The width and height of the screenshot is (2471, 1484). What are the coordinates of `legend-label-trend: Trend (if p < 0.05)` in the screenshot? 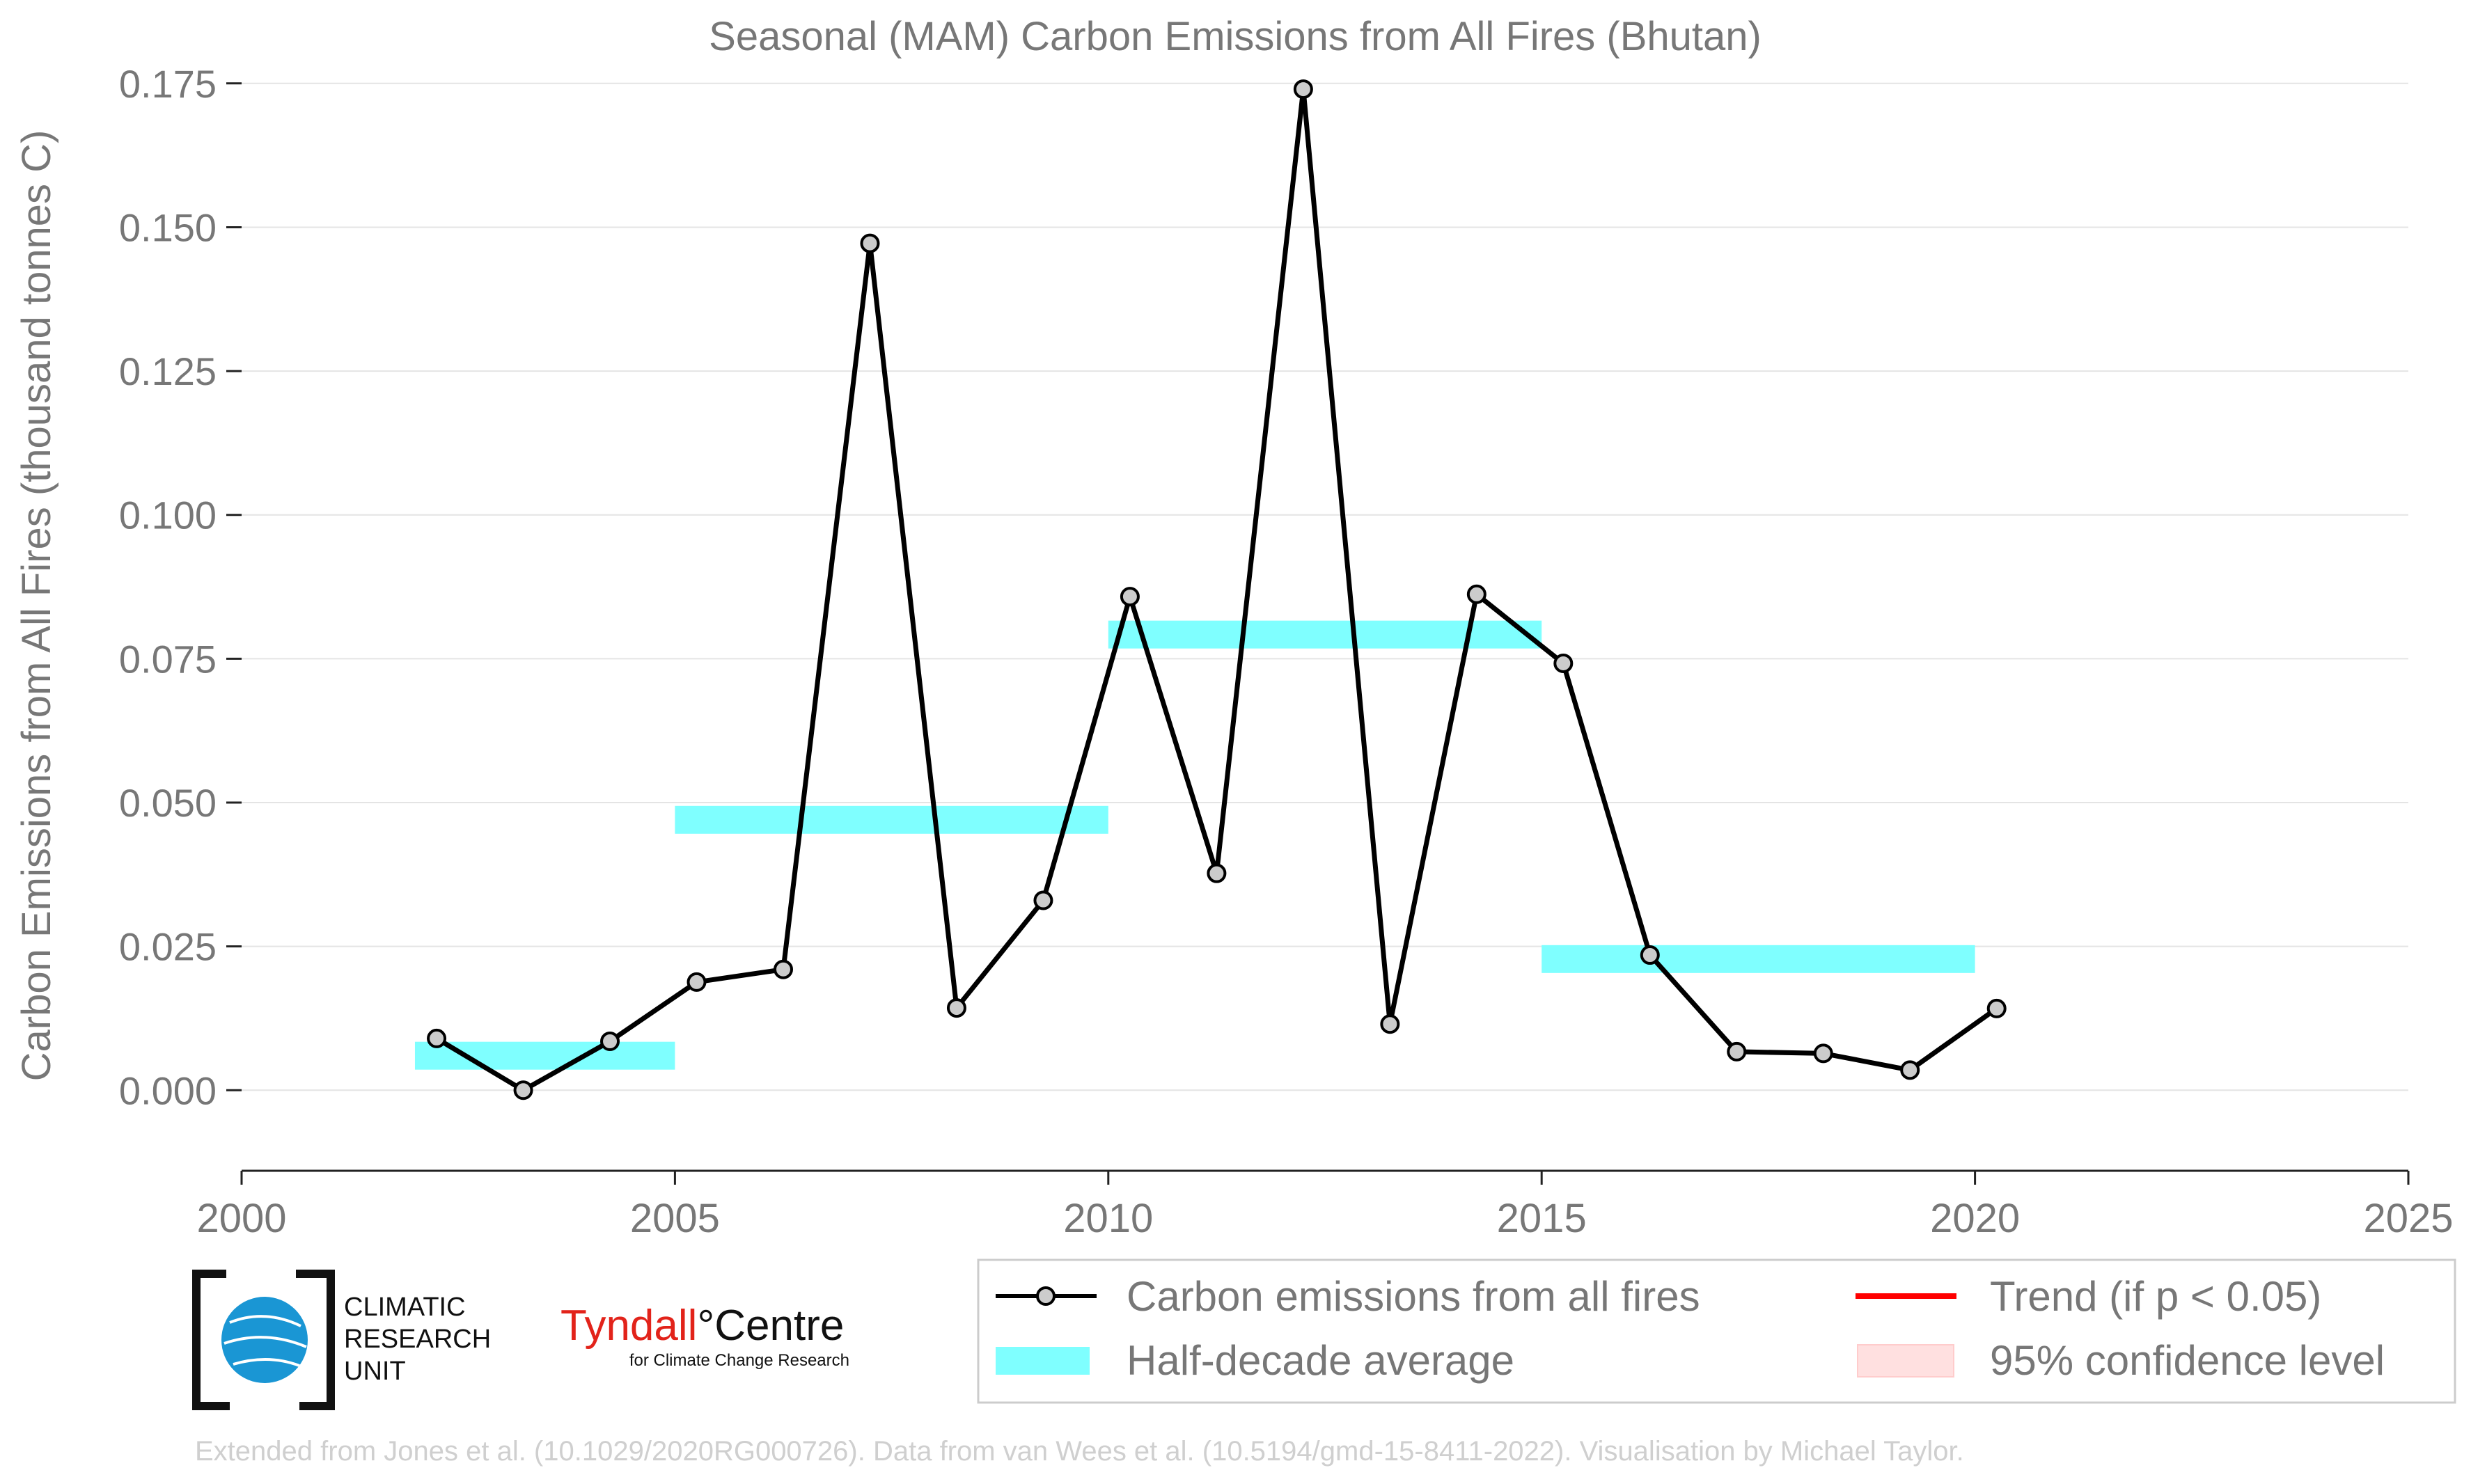 It's located at (2155, 1296).